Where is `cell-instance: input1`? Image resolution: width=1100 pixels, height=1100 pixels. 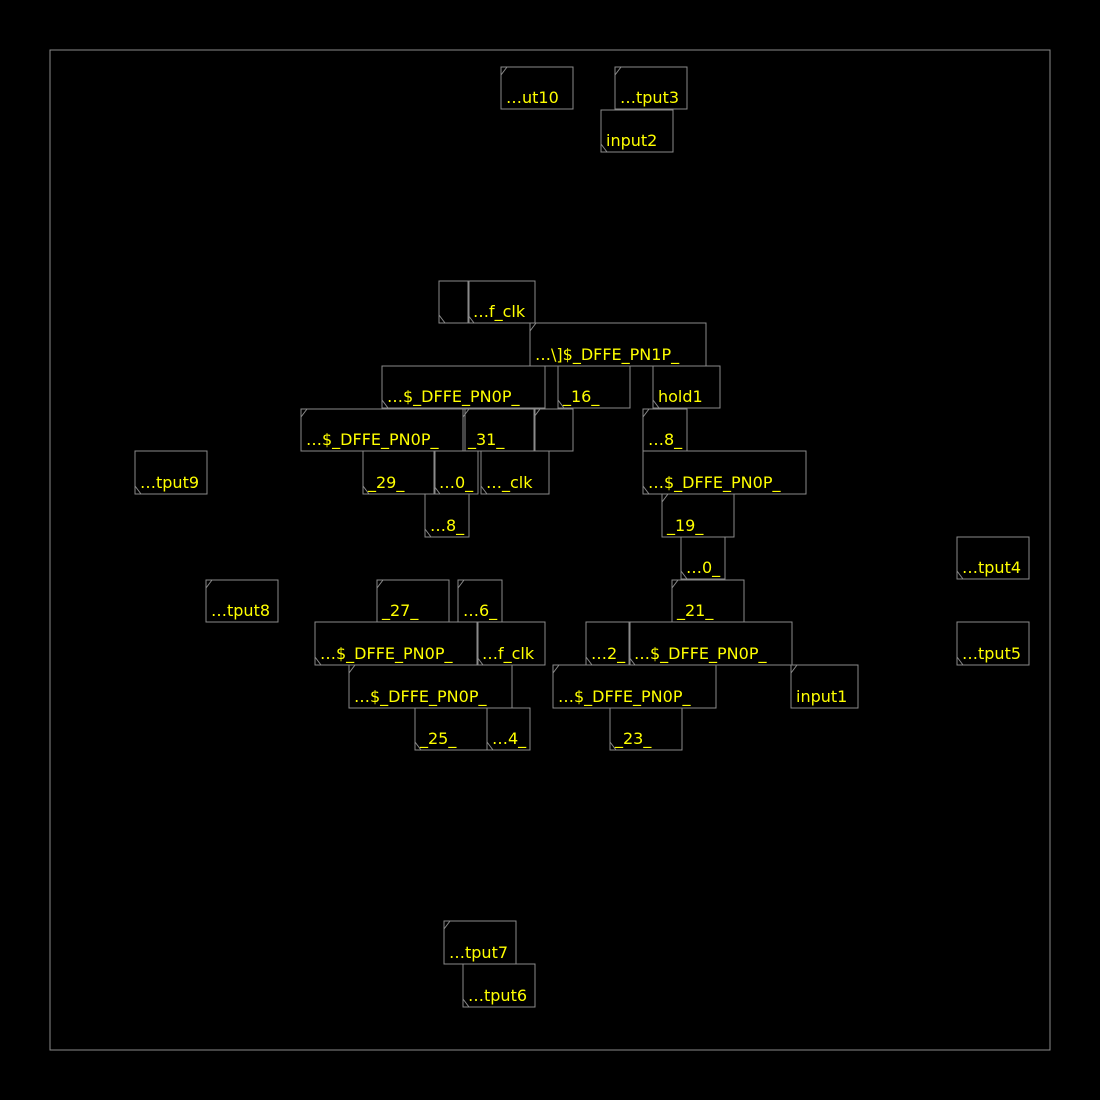 cell-instance: input1 is located at coordinates (824, 686).